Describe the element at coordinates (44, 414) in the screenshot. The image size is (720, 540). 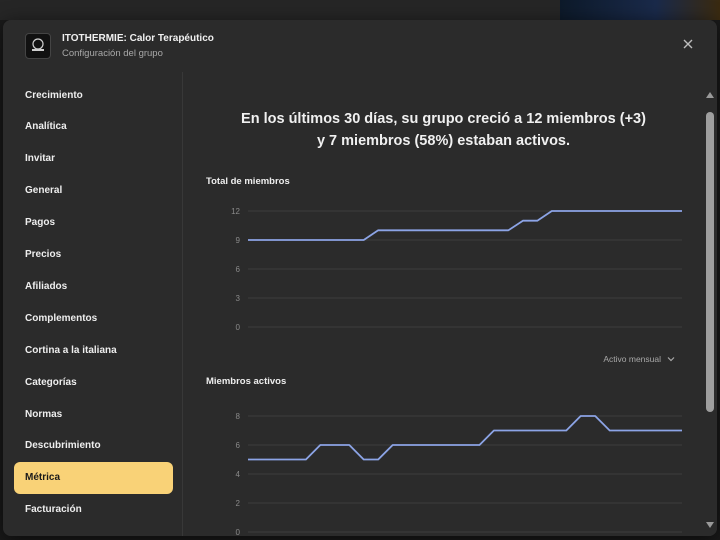
I see `sidebar-item-normas: Normas` at that location.